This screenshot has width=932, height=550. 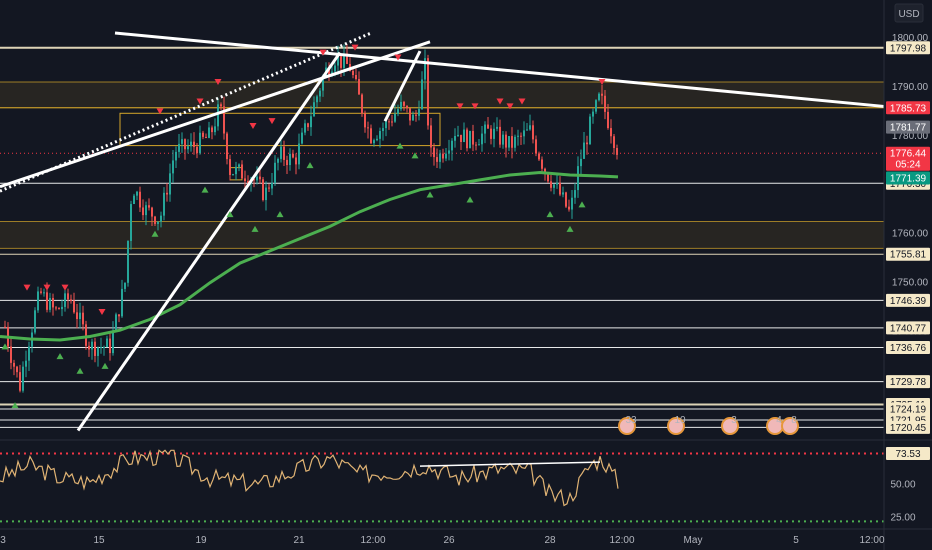 I want to click on level-price-label: 1740.77, so click(x=908, y=328).